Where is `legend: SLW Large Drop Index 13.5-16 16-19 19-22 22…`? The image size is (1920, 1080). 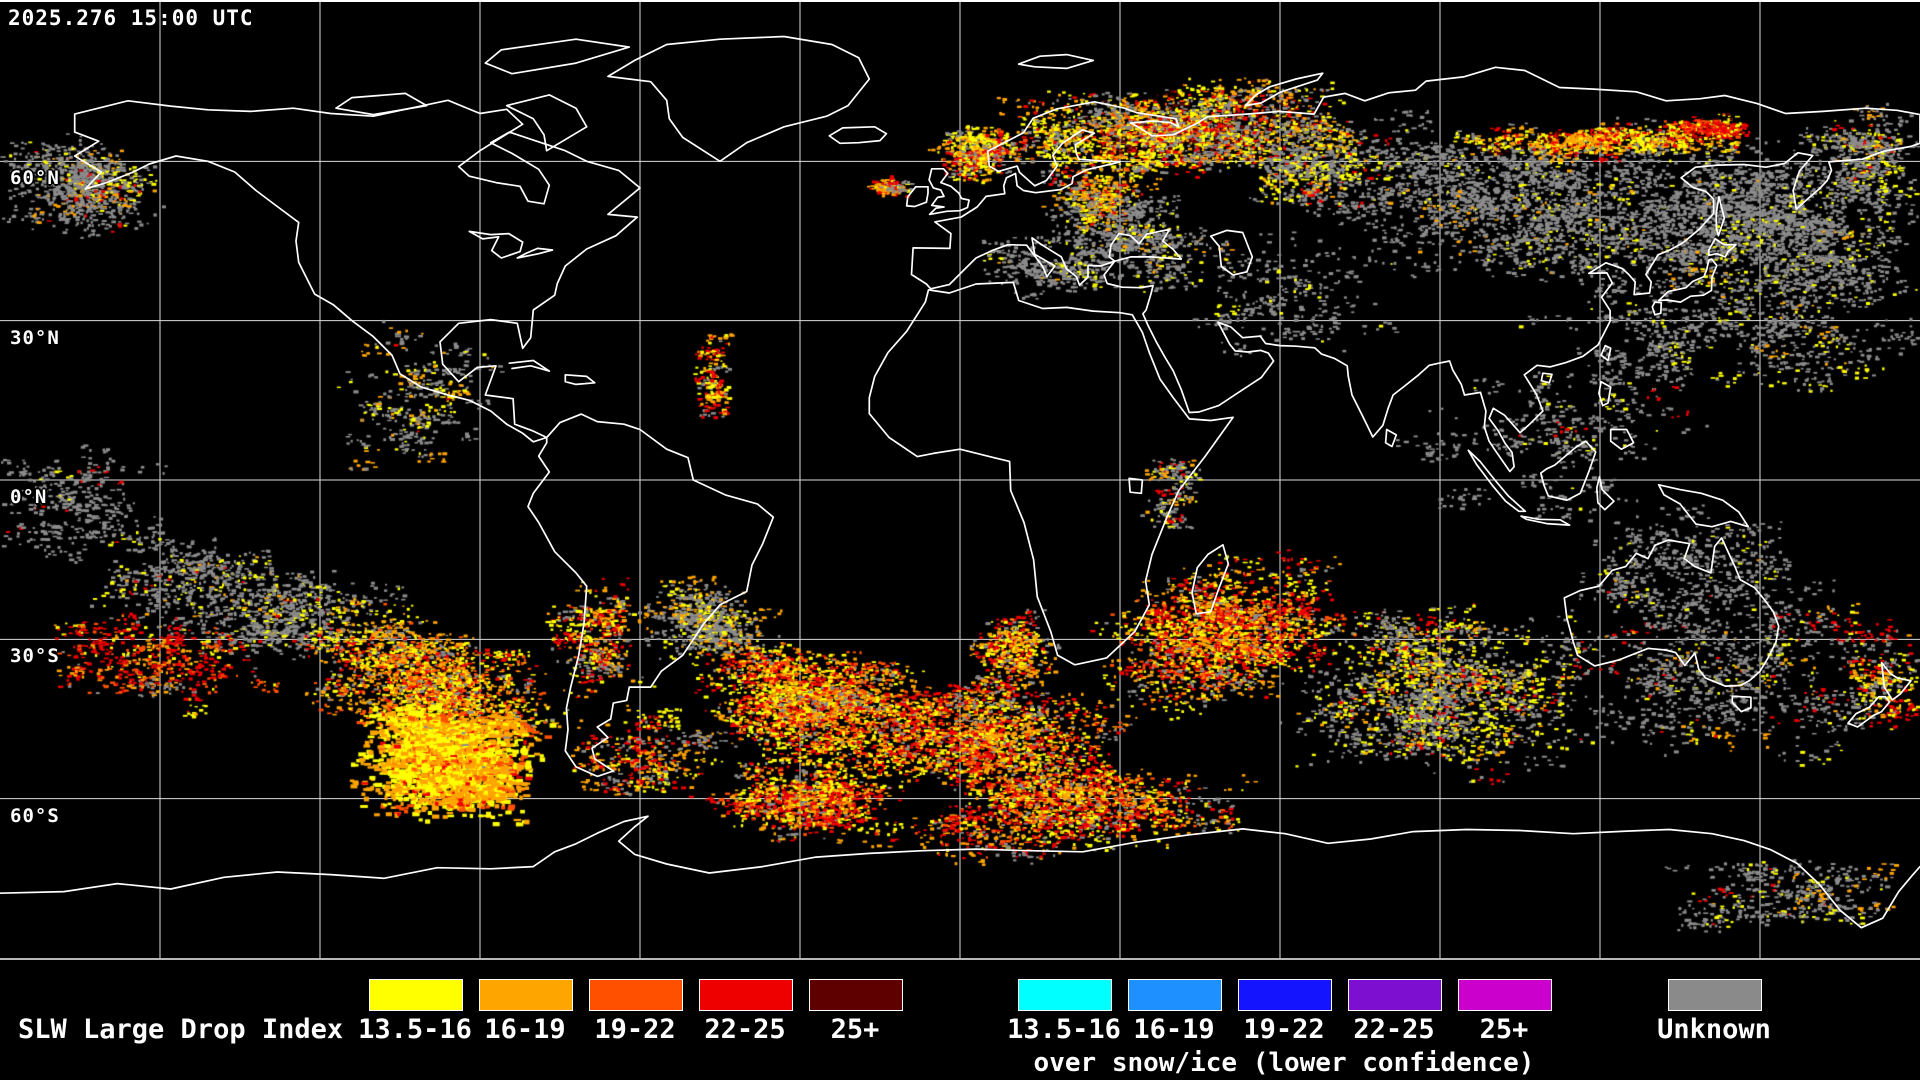
legend: SLW Large Drop Index 13.5-16 16-19 19-22 22… is located at coordinates (960, 1020).